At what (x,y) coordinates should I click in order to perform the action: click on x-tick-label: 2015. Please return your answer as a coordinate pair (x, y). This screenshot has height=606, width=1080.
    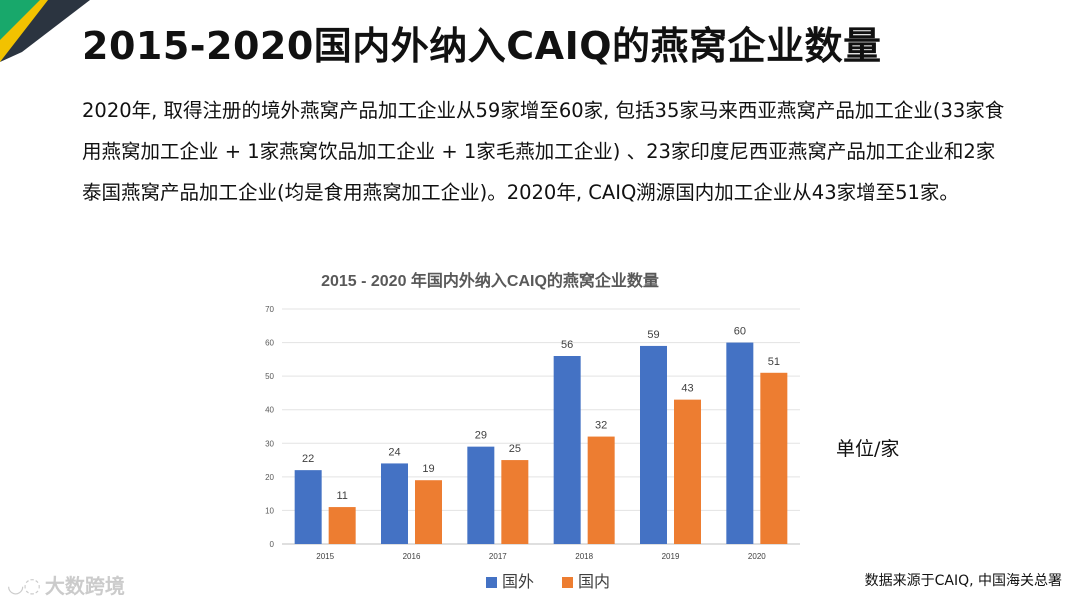
    Looking at the image, I should click on (325, 556).